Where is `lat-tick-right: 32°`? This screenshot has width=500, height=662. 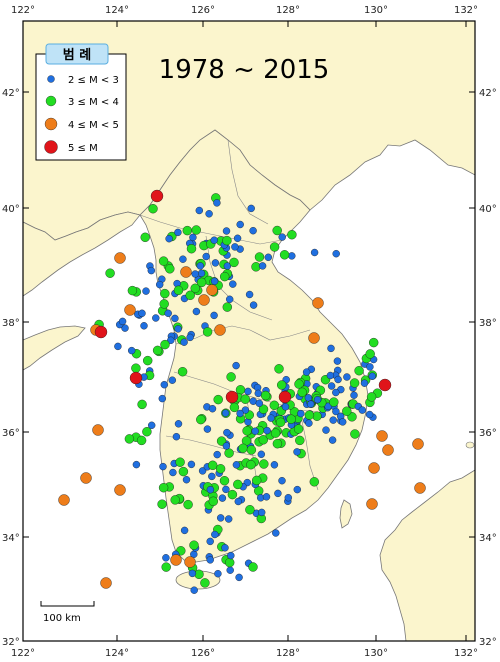
lat-tick-right: 32° is located at coordinates (488, 642).